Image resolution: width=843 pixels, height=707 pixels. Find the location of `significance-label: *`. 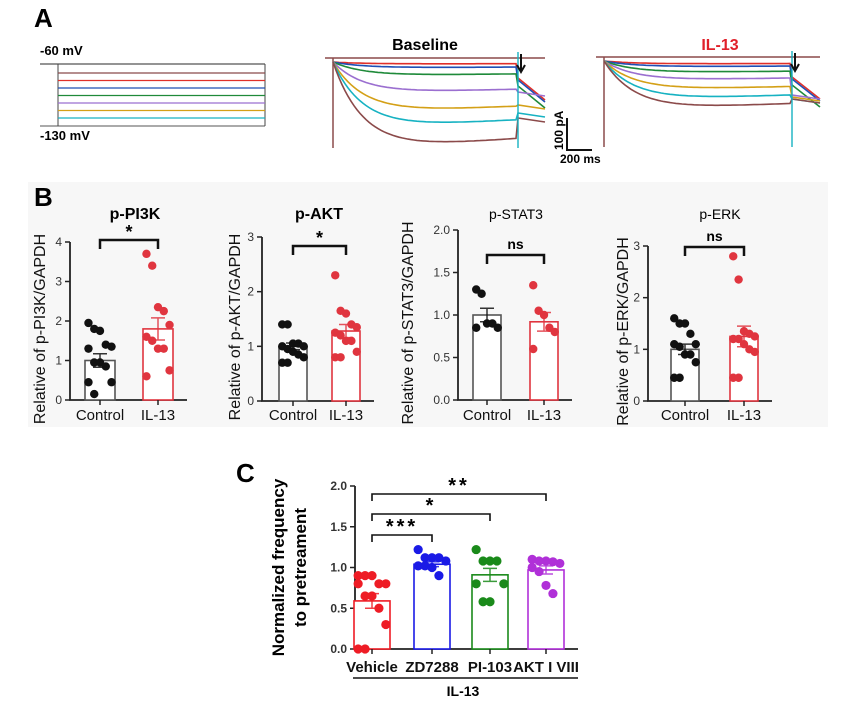

significance-label: * is located at coordinates (128, 232).